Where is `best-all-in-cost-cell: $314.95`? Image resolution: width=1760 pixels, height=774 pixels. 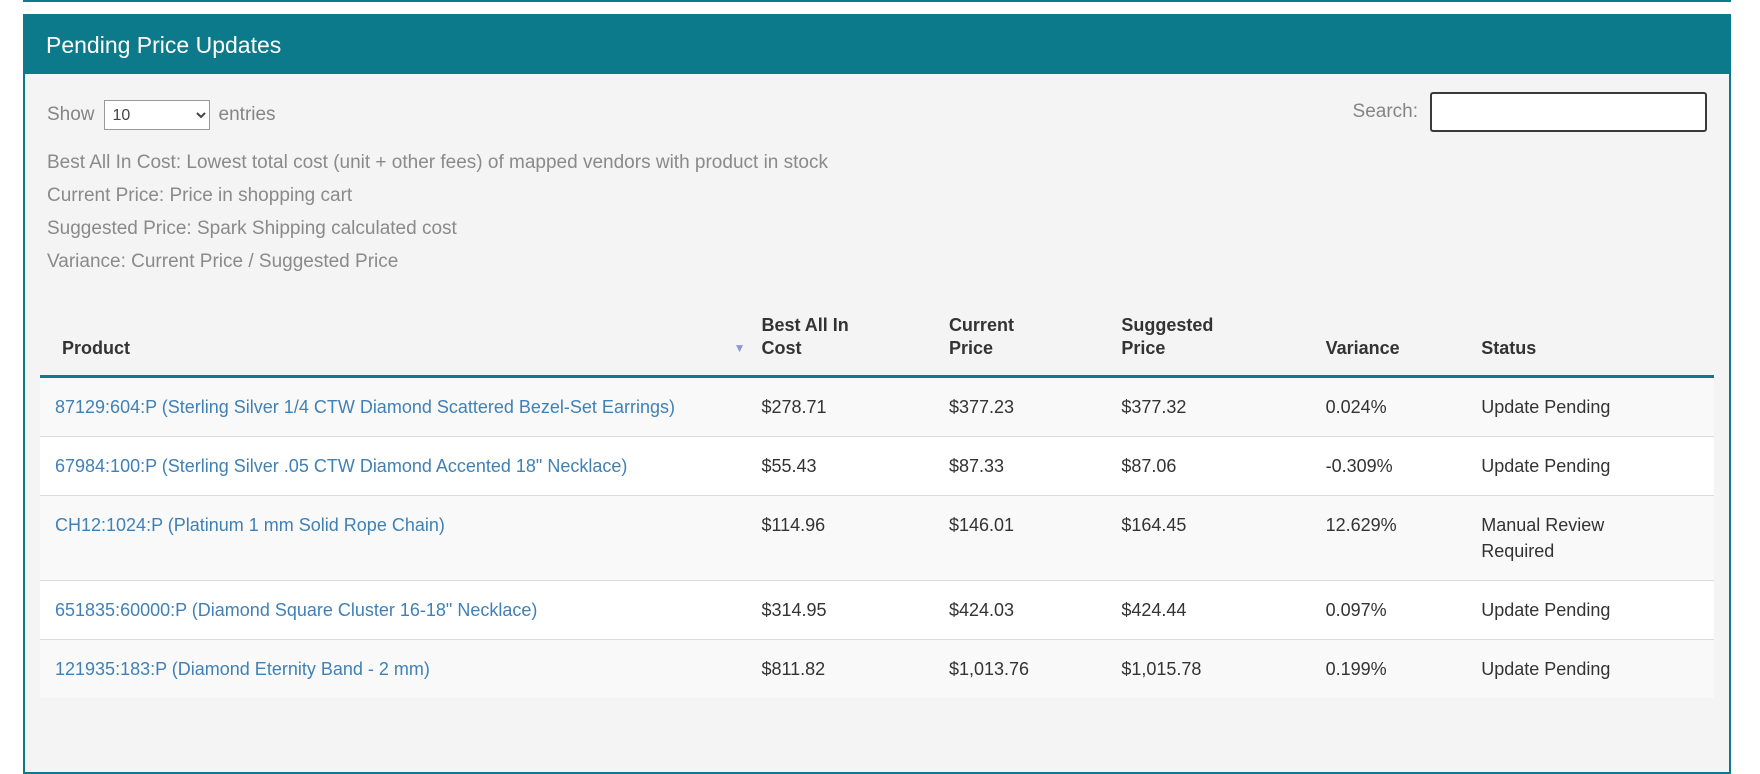 best-all-in-cost-cell: $314.95 is located at coordinates (794, 610).